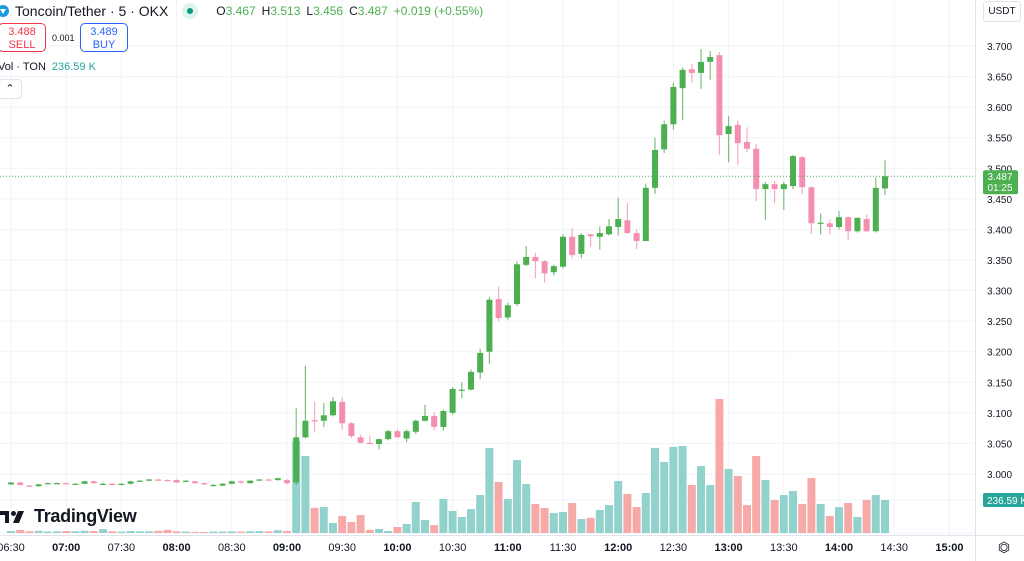 Image resolution: width=1024 pixels, height=561 pixels. I want to click on y-tick-label: 3.400, so click(999, 230).